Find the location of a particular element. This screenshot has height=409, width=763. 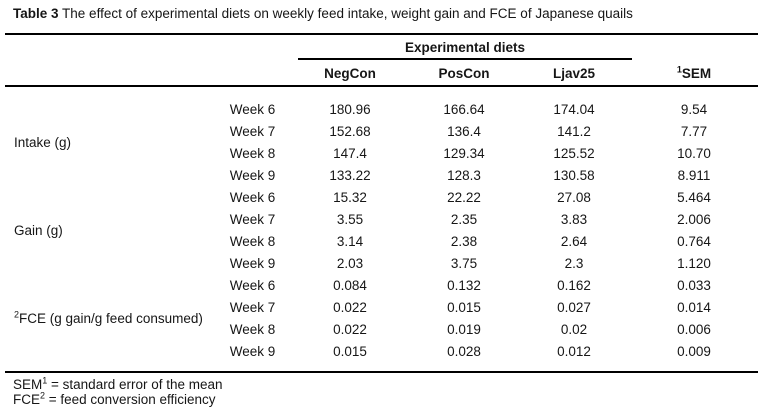

footnote-term: SEM is located at coordinates (28, 384).